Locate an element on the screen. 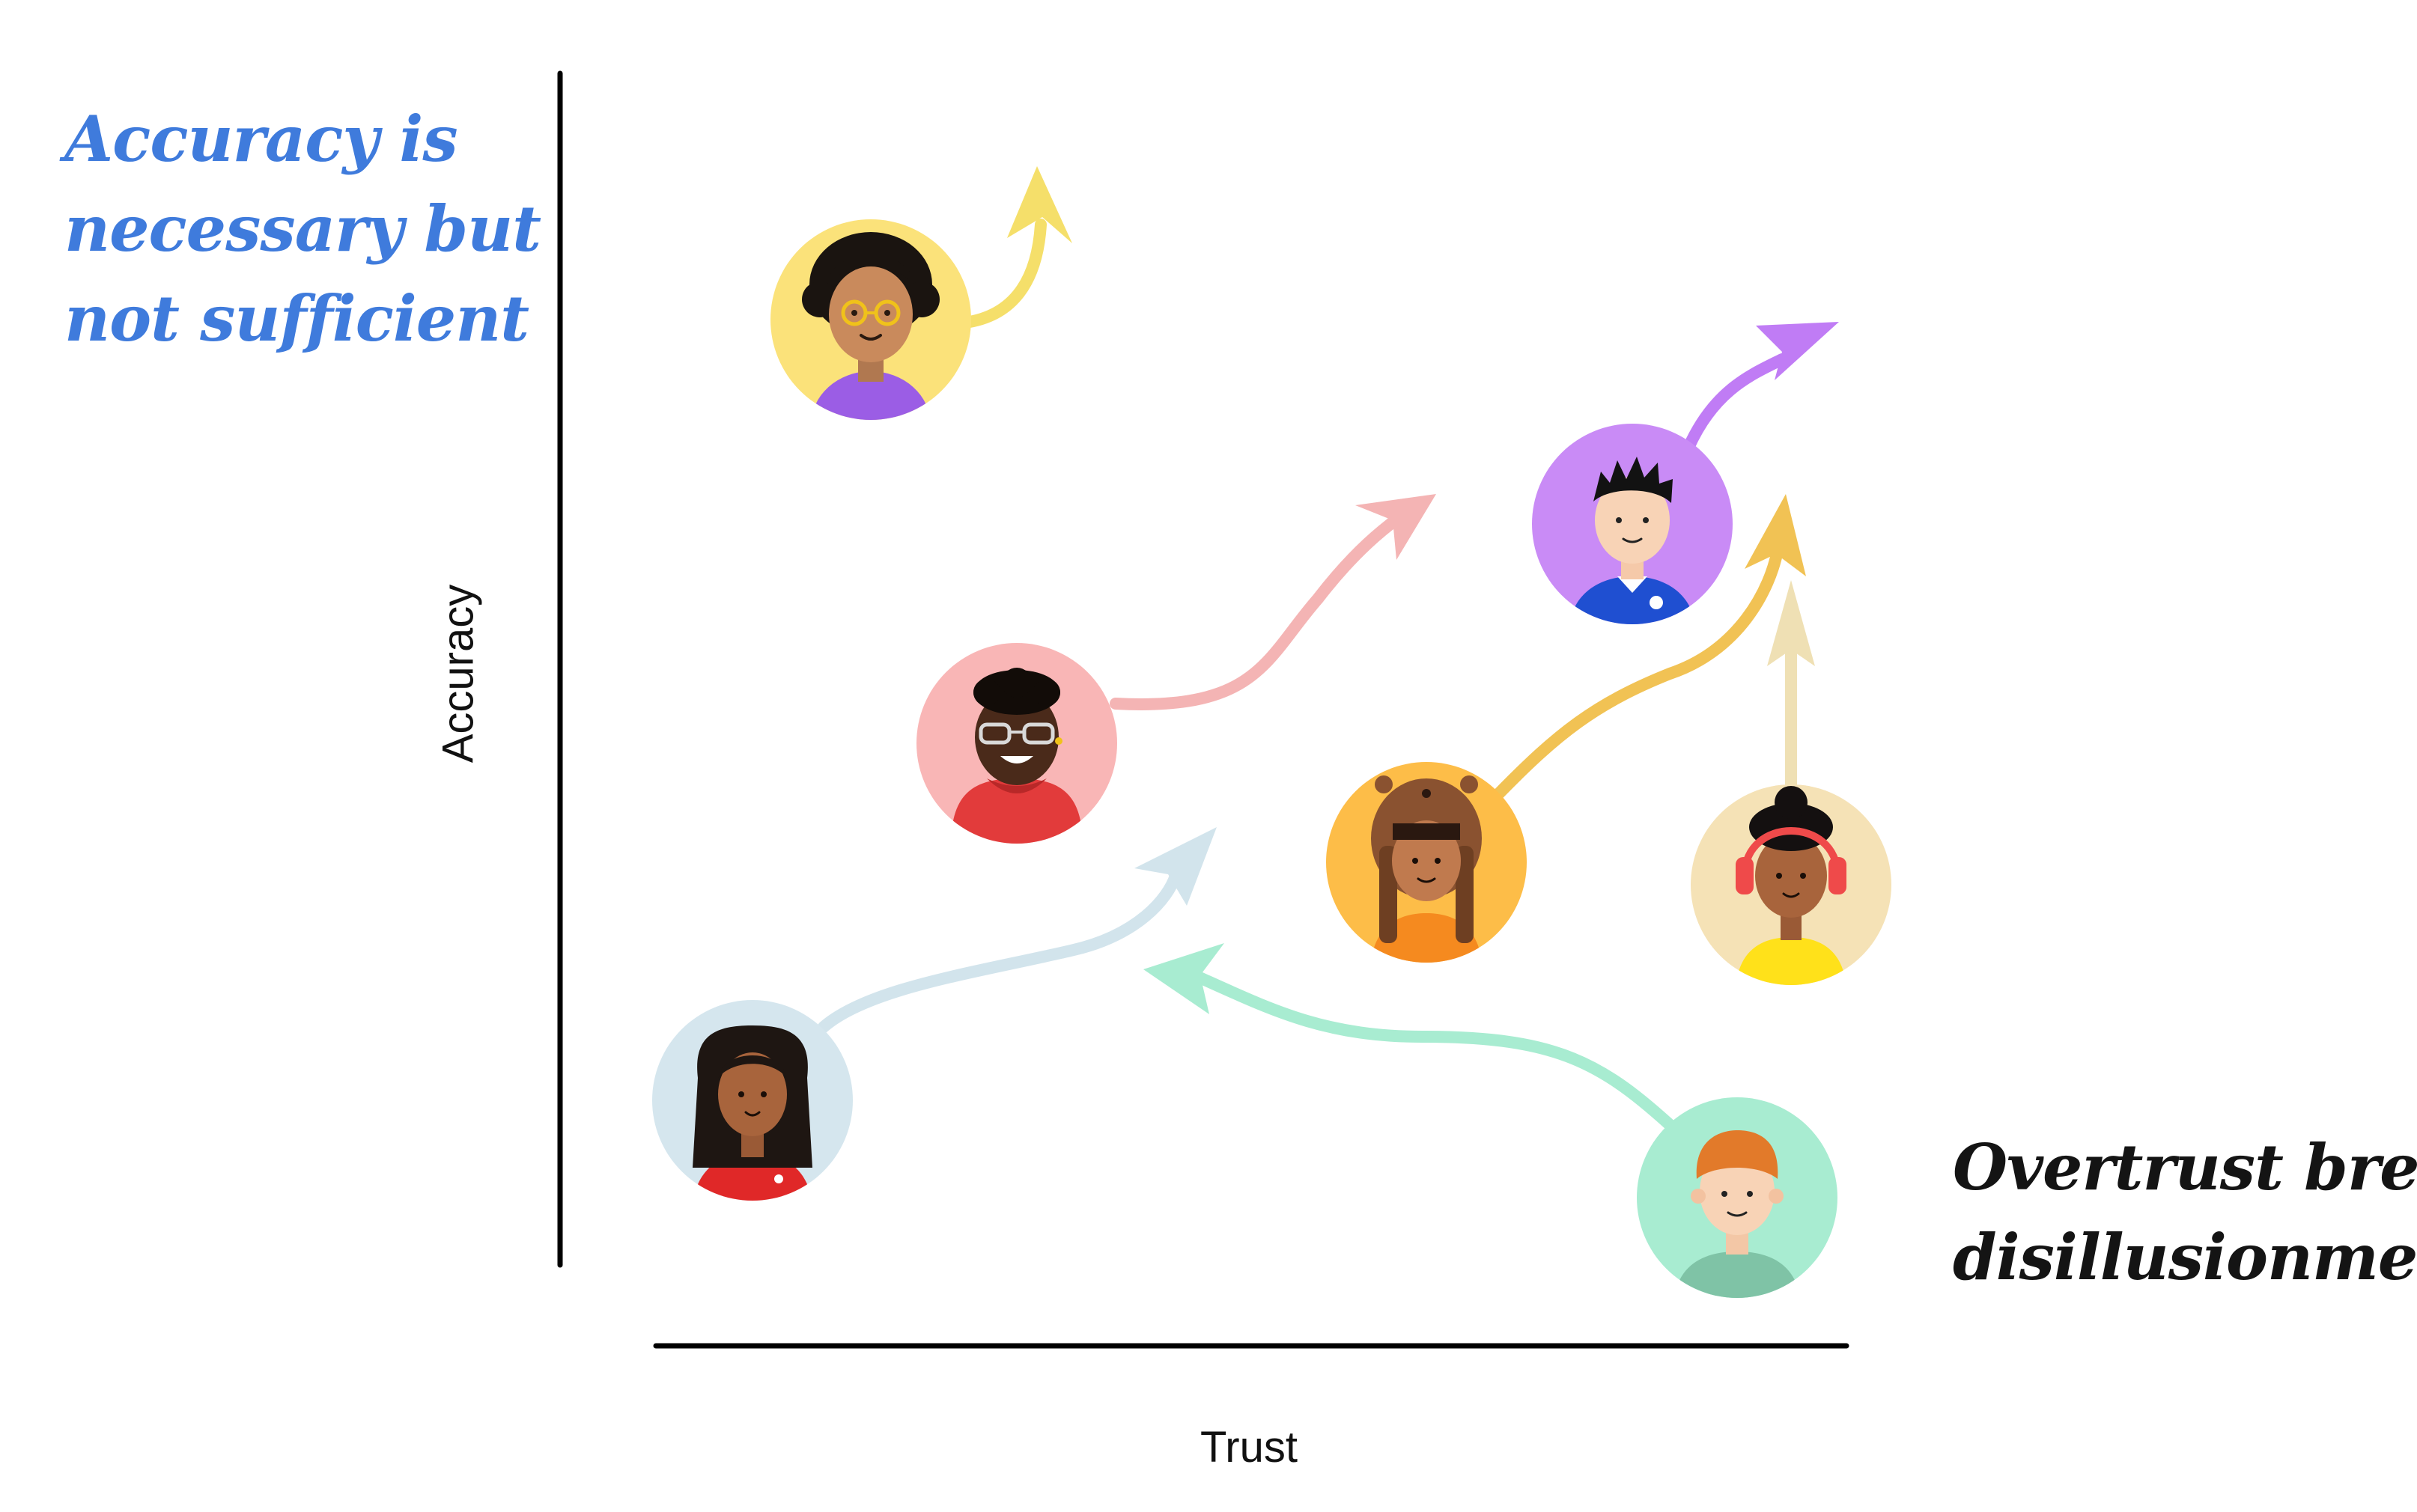 The height and width of the screenshot is (1512, 2417). arrow-long-hair is located at coordinates (1018, 930).